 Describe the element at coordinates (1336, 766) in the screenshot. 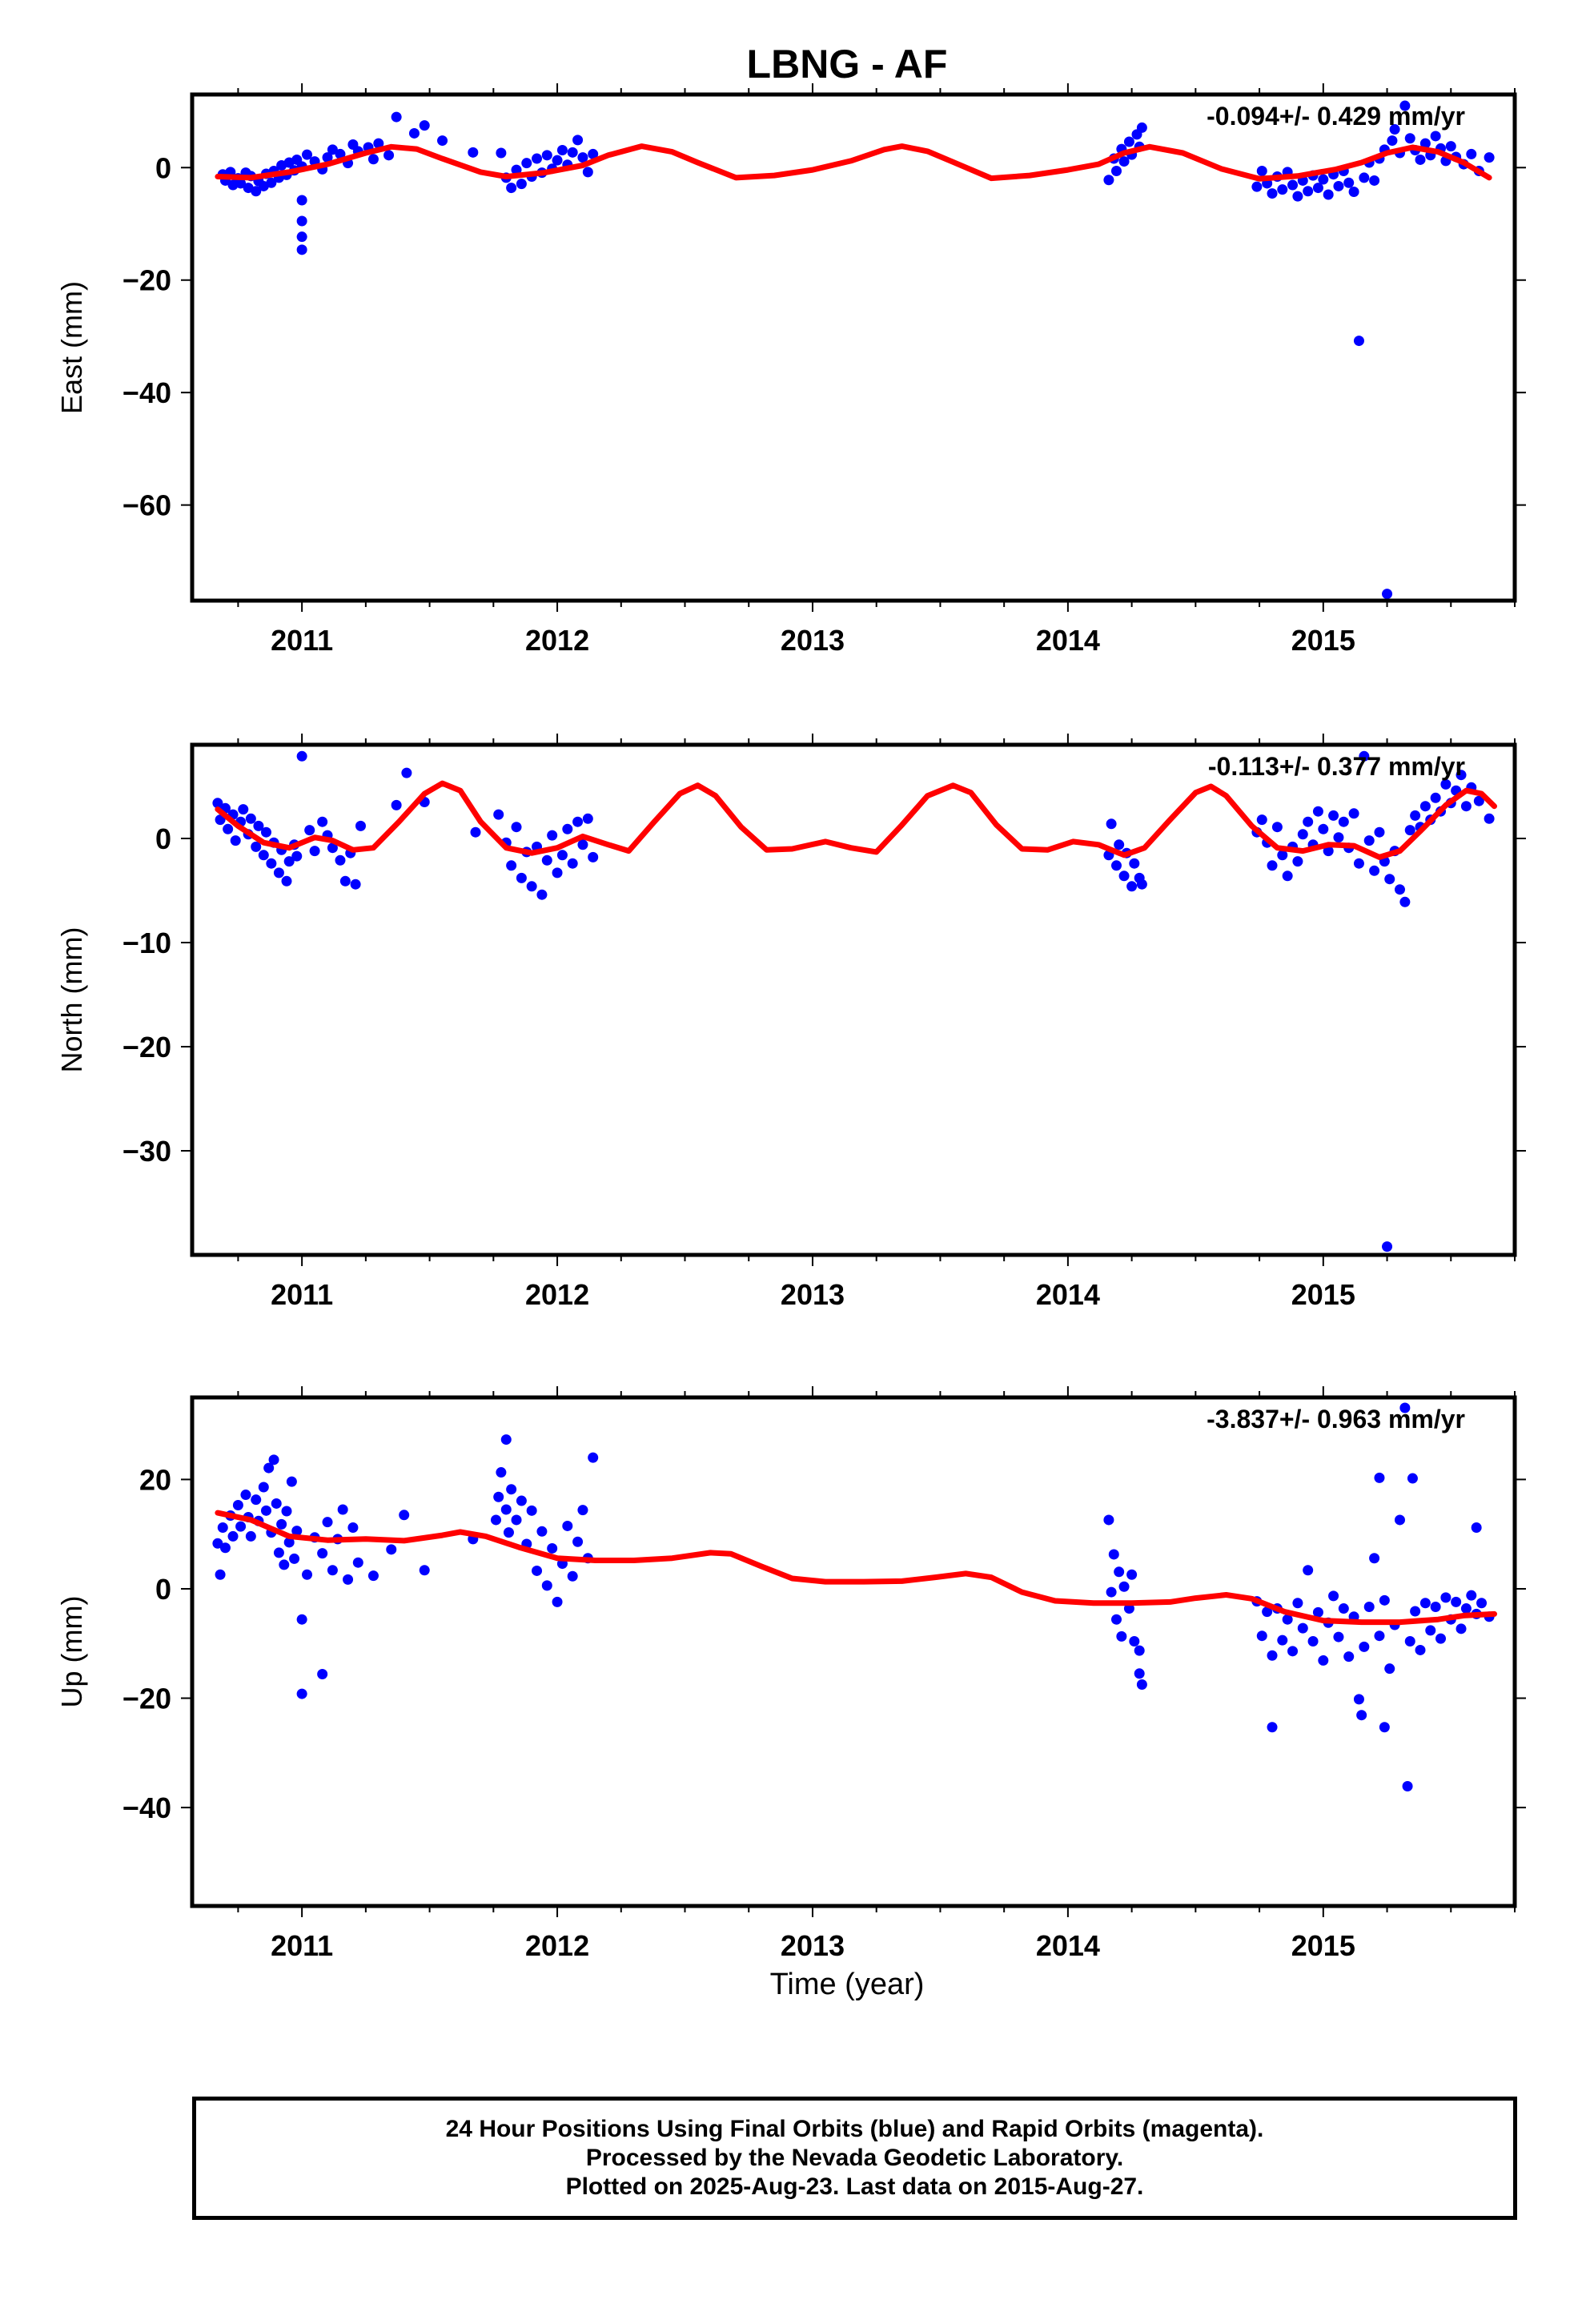

I see `velocity-label: -0.113+/- 0.377 mm/yr` at that location.